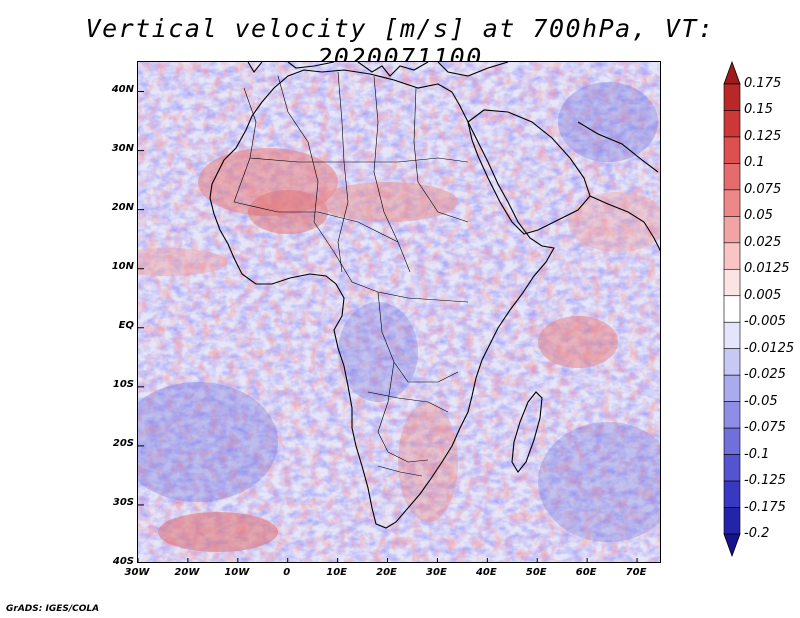 This screenshot has width=800, height=618. What do you see at coordinates (767, 269) in the screenshot?
I see `colorbar-level-label: 0.0125` at bounding box center [767, 269].